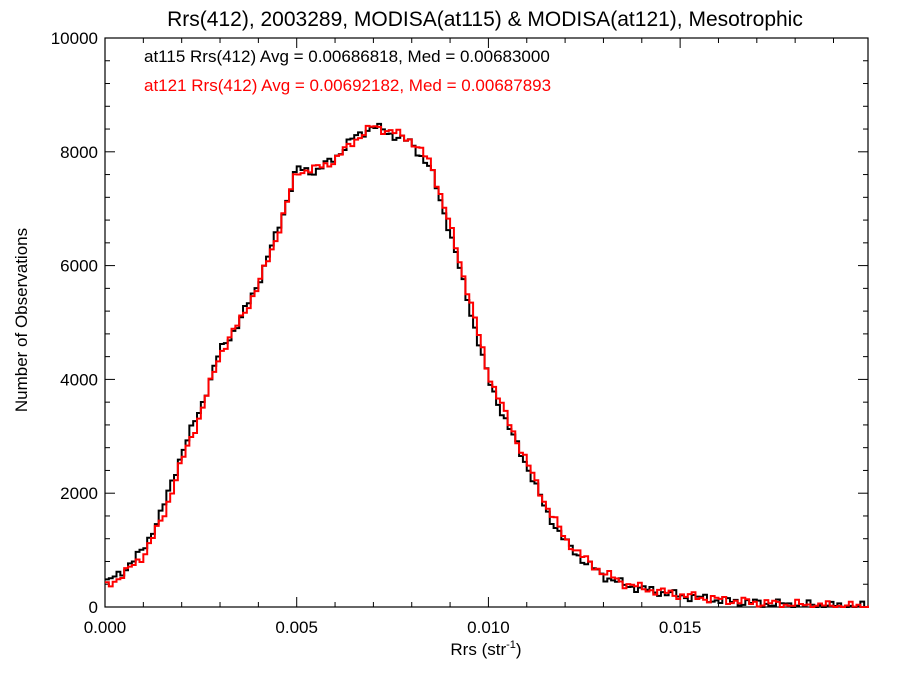  Describe the element at coordinates (680, 627) in the screenshot. I see `x-tick-label: 0.015` at that location.